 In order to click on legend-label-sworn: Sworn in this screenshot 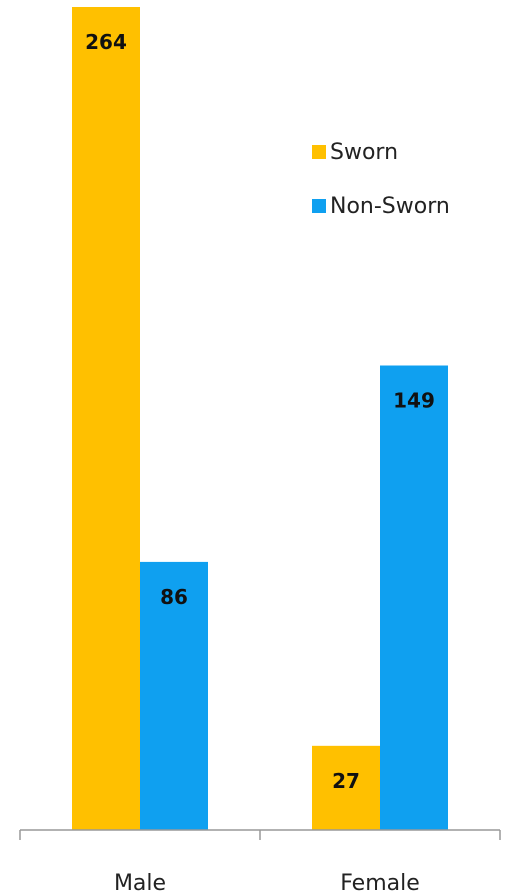, I will do `click(364, 152)`.